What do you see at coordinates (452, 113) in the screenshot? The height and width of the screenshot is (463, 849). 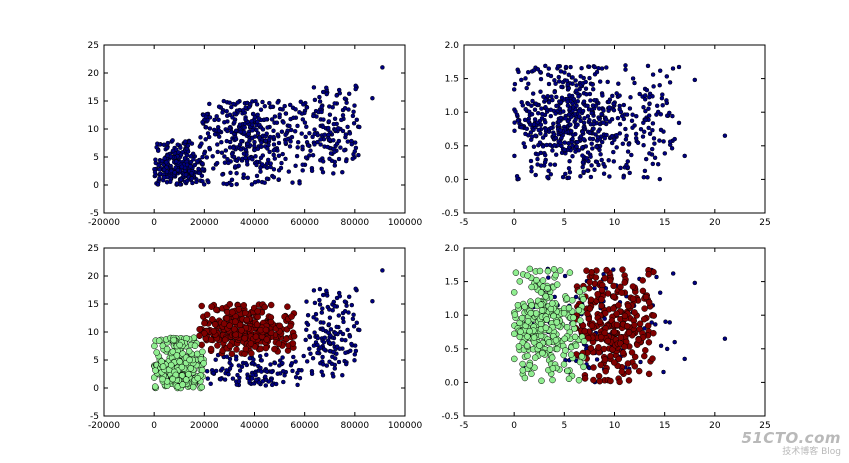 I see `y-tick-label: 1.0` at bounding box center [452, 113].